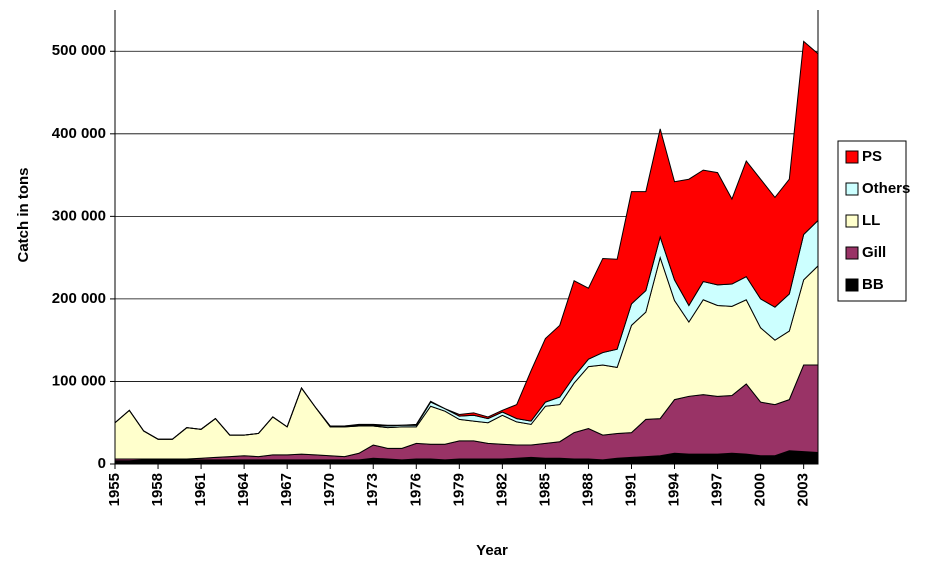  Describe the element at coordinates (760, 489) in the screenshot. I see `x-tick-label: 2000` at that location.